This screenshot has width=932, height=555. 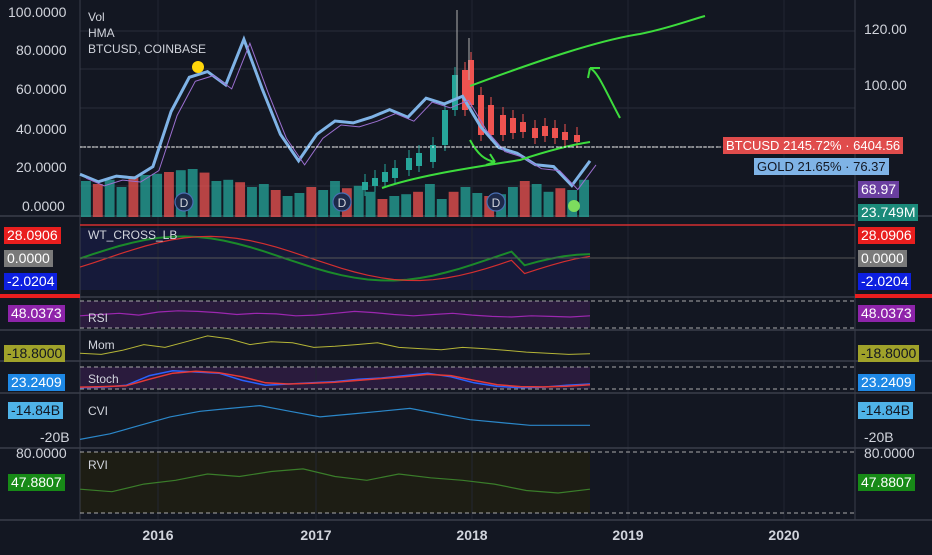 I want to click on wt-fast-line, so click(x=335, y=258).